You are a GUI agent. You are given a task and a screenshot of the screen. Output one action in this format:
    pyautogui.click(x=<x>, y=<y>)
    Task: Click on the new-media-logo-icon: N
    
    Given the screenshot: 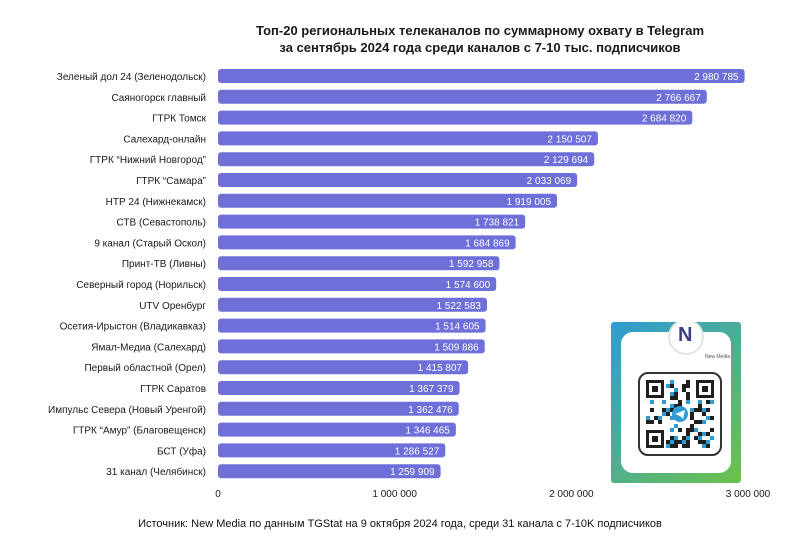 What is the action you would take?
    pyautogui.click(x=686, y=337)
    